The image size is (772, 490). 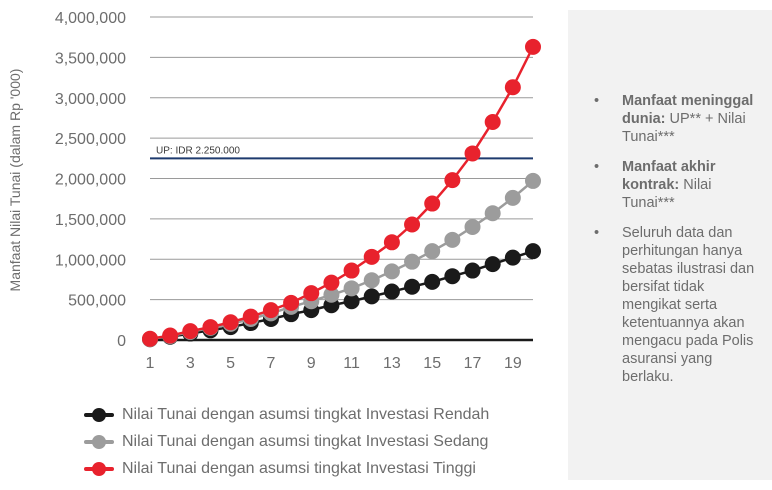 What do you see at coordinates (97, 301) in the screenshot?
I see `y-tick-label: 500,000` at bounding box center [97, 301].